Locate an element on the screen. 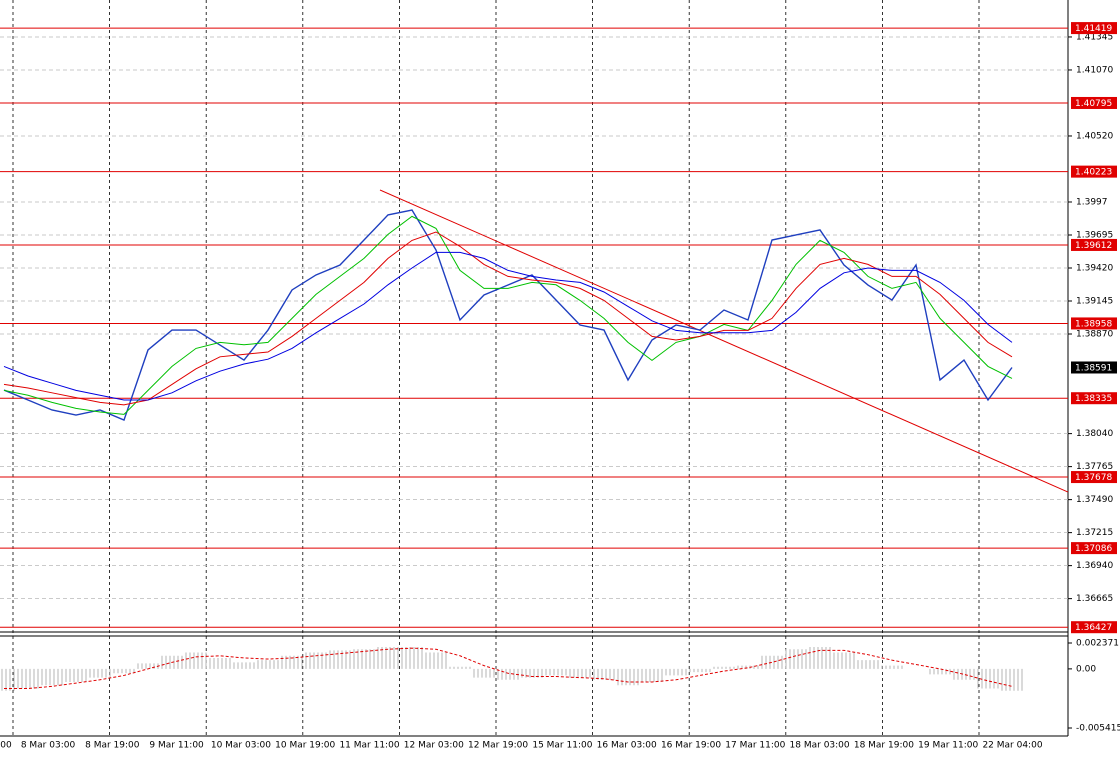 The height and width of the screenshot is (758, 1120). x-tick-label: 11 Mar 11:00 is located at coordinates (369, 746).